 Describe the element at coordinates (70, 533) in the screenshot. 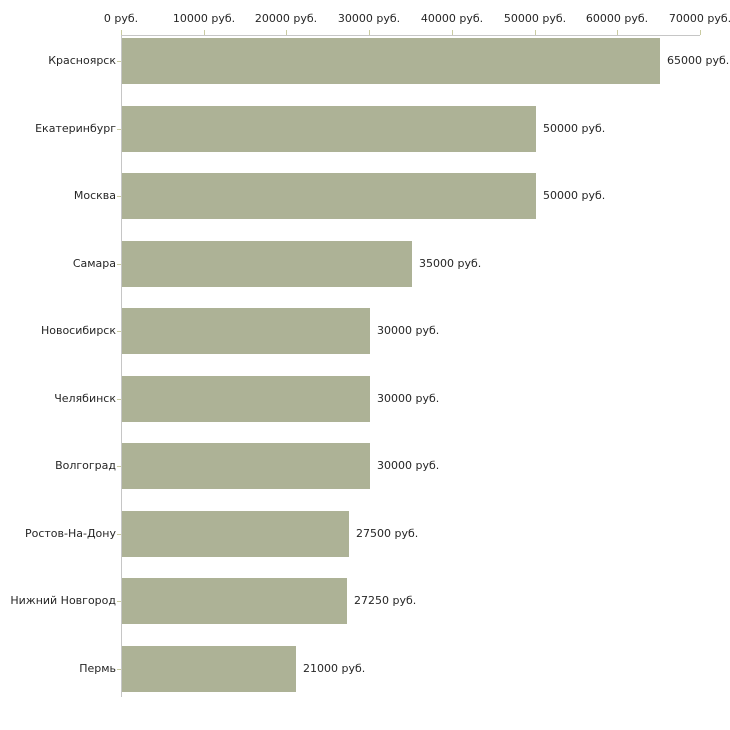

I see `category-label: Ростов-На-Дону` at that location.